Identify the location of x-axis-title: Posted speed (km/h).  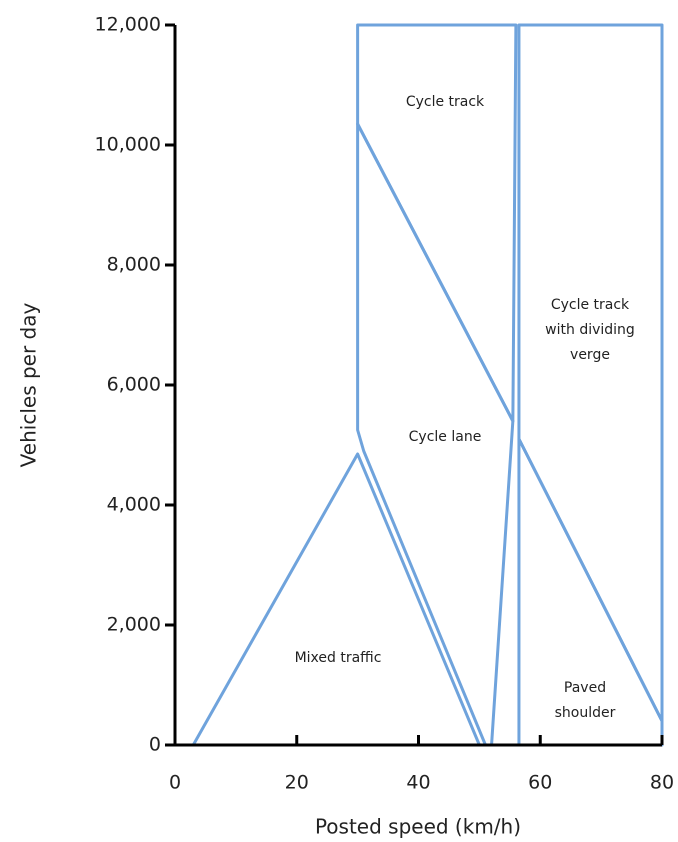
(418, 827).